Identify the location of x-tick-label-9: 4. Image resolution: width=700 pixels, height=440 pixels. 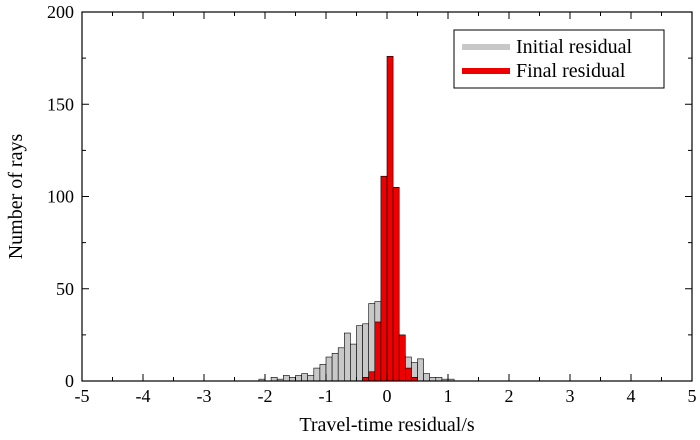
(631, 396).